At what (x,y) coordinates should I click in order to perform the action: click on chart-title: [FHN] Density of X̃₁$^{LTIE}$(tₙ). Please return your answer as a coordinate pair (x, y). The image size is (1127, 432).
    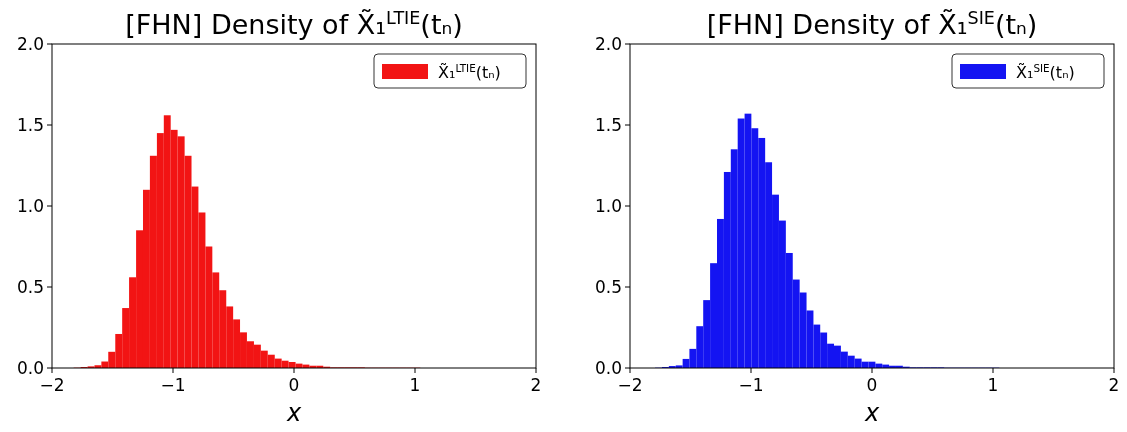
    Looking at the image, I should click on (294, 24).